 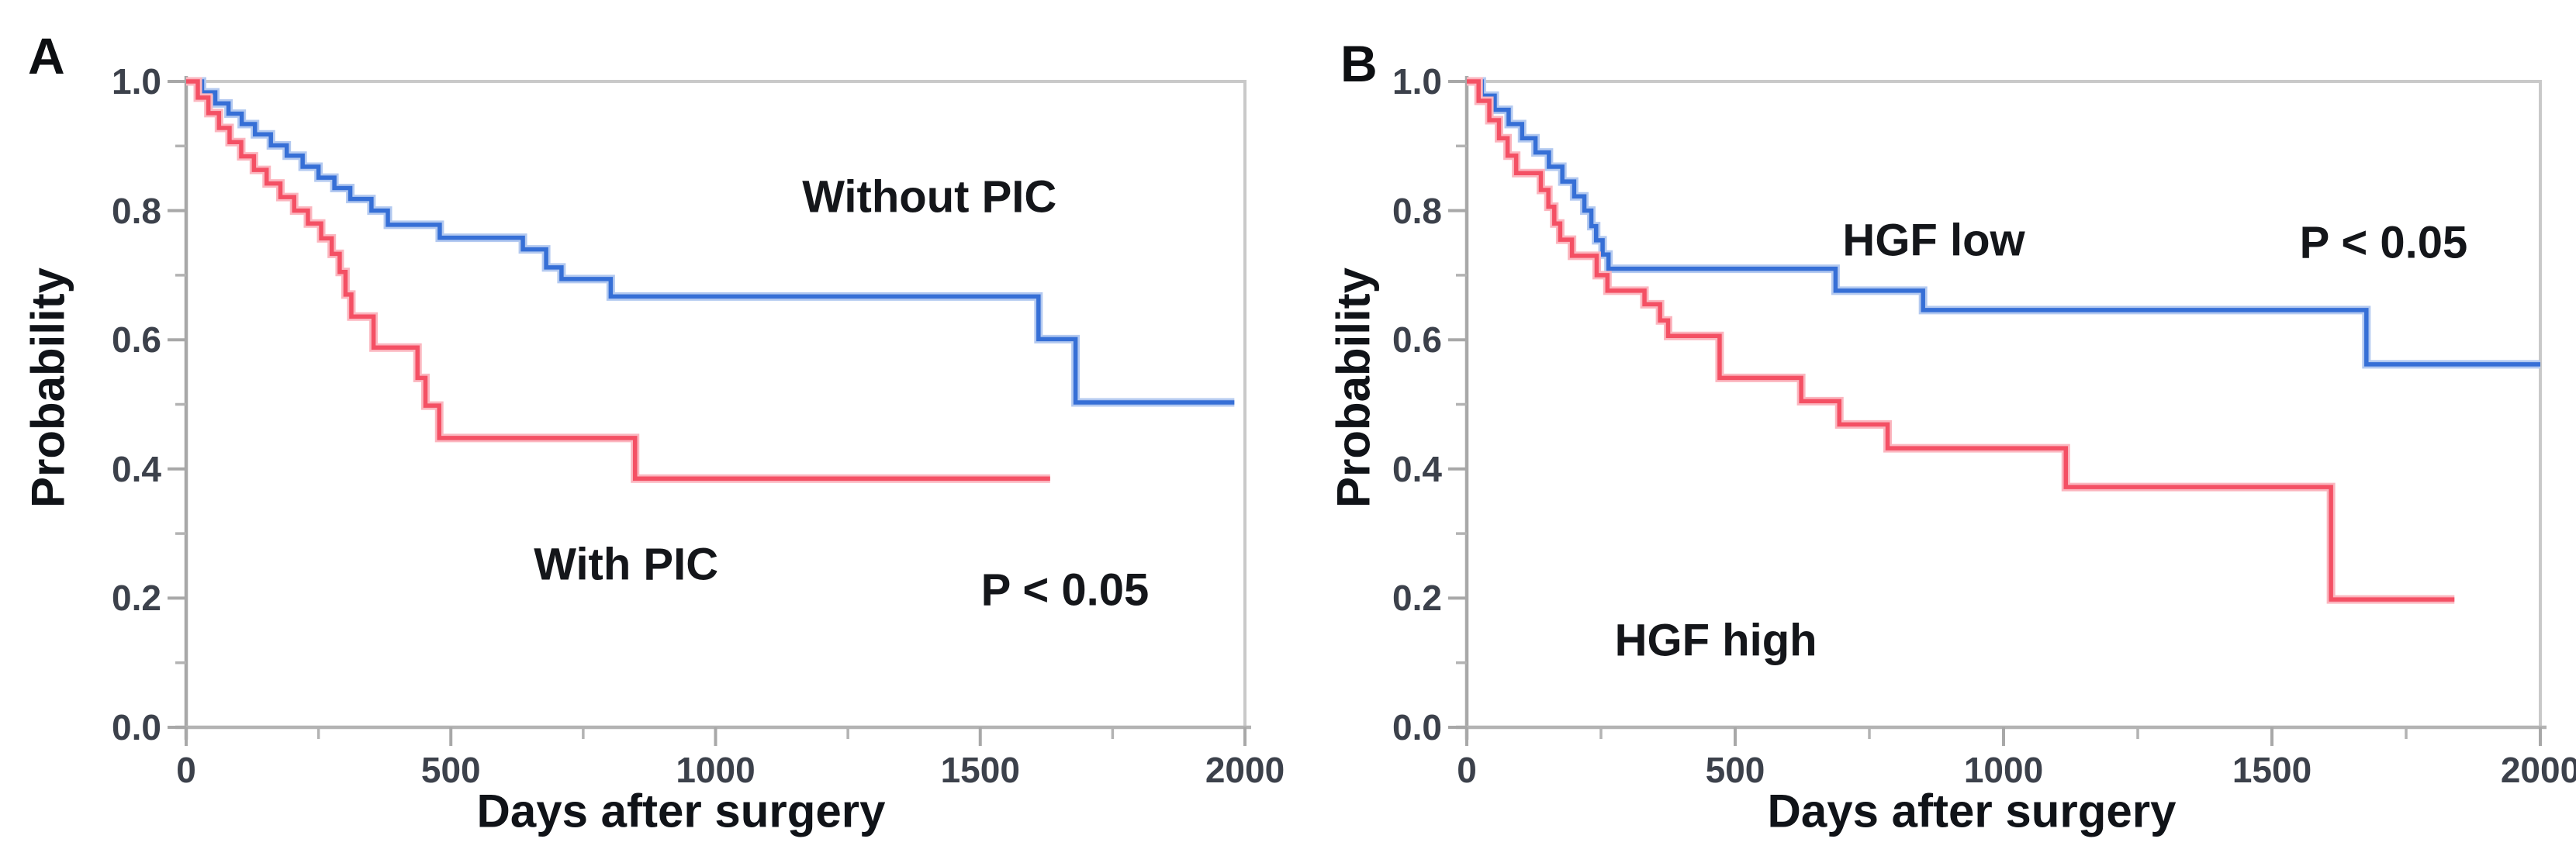 I want to click on annotation-with-pic: With PIC, so click(x=626, y=564).